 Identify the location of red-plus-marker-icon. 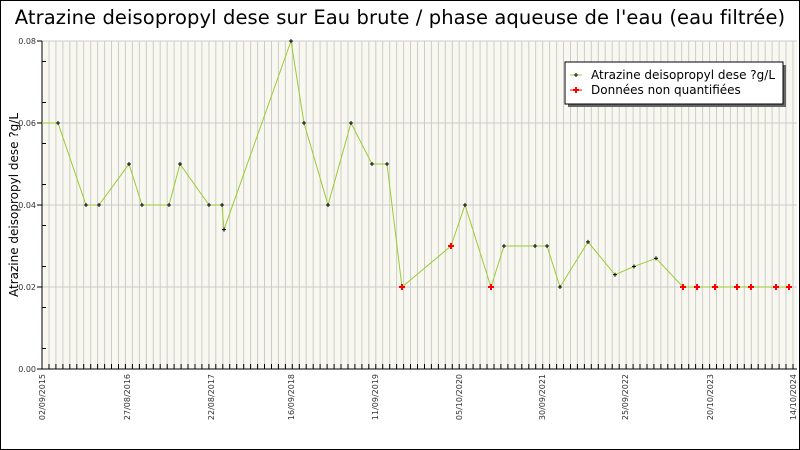
(576, 90).